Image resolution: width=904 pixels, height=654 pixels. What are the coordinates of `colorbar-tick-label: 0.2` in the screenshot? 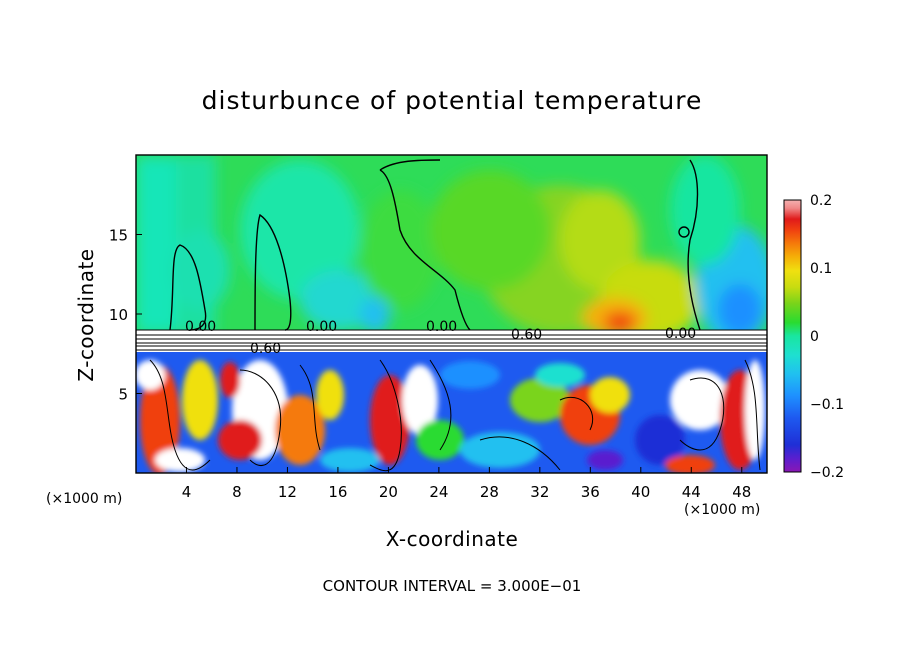 It's located at (821, 201).